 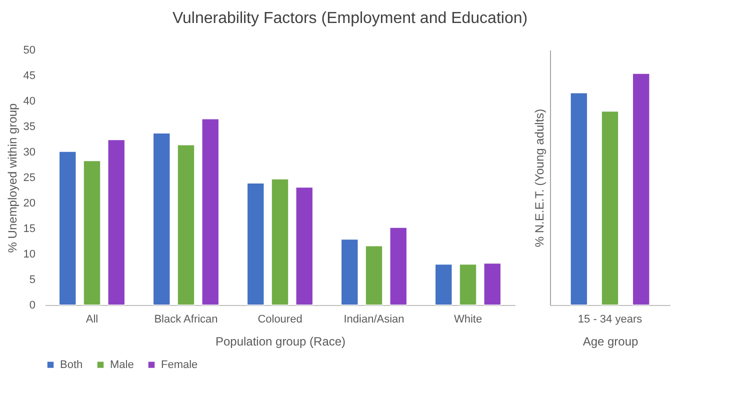 What do you see at coordinates (122, 364) in the screenshot?
I see `legend-label: Male` at bounding box center [122, 364].